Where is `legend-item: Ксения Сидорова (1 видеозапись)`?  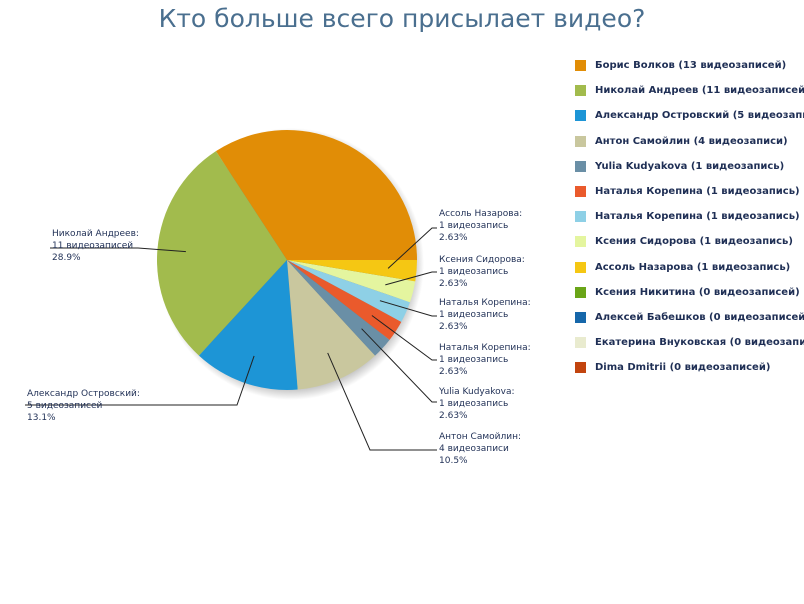
legend-item: Ксения Сидорова (1 видеозапись) is located at coordinates (689, 241).